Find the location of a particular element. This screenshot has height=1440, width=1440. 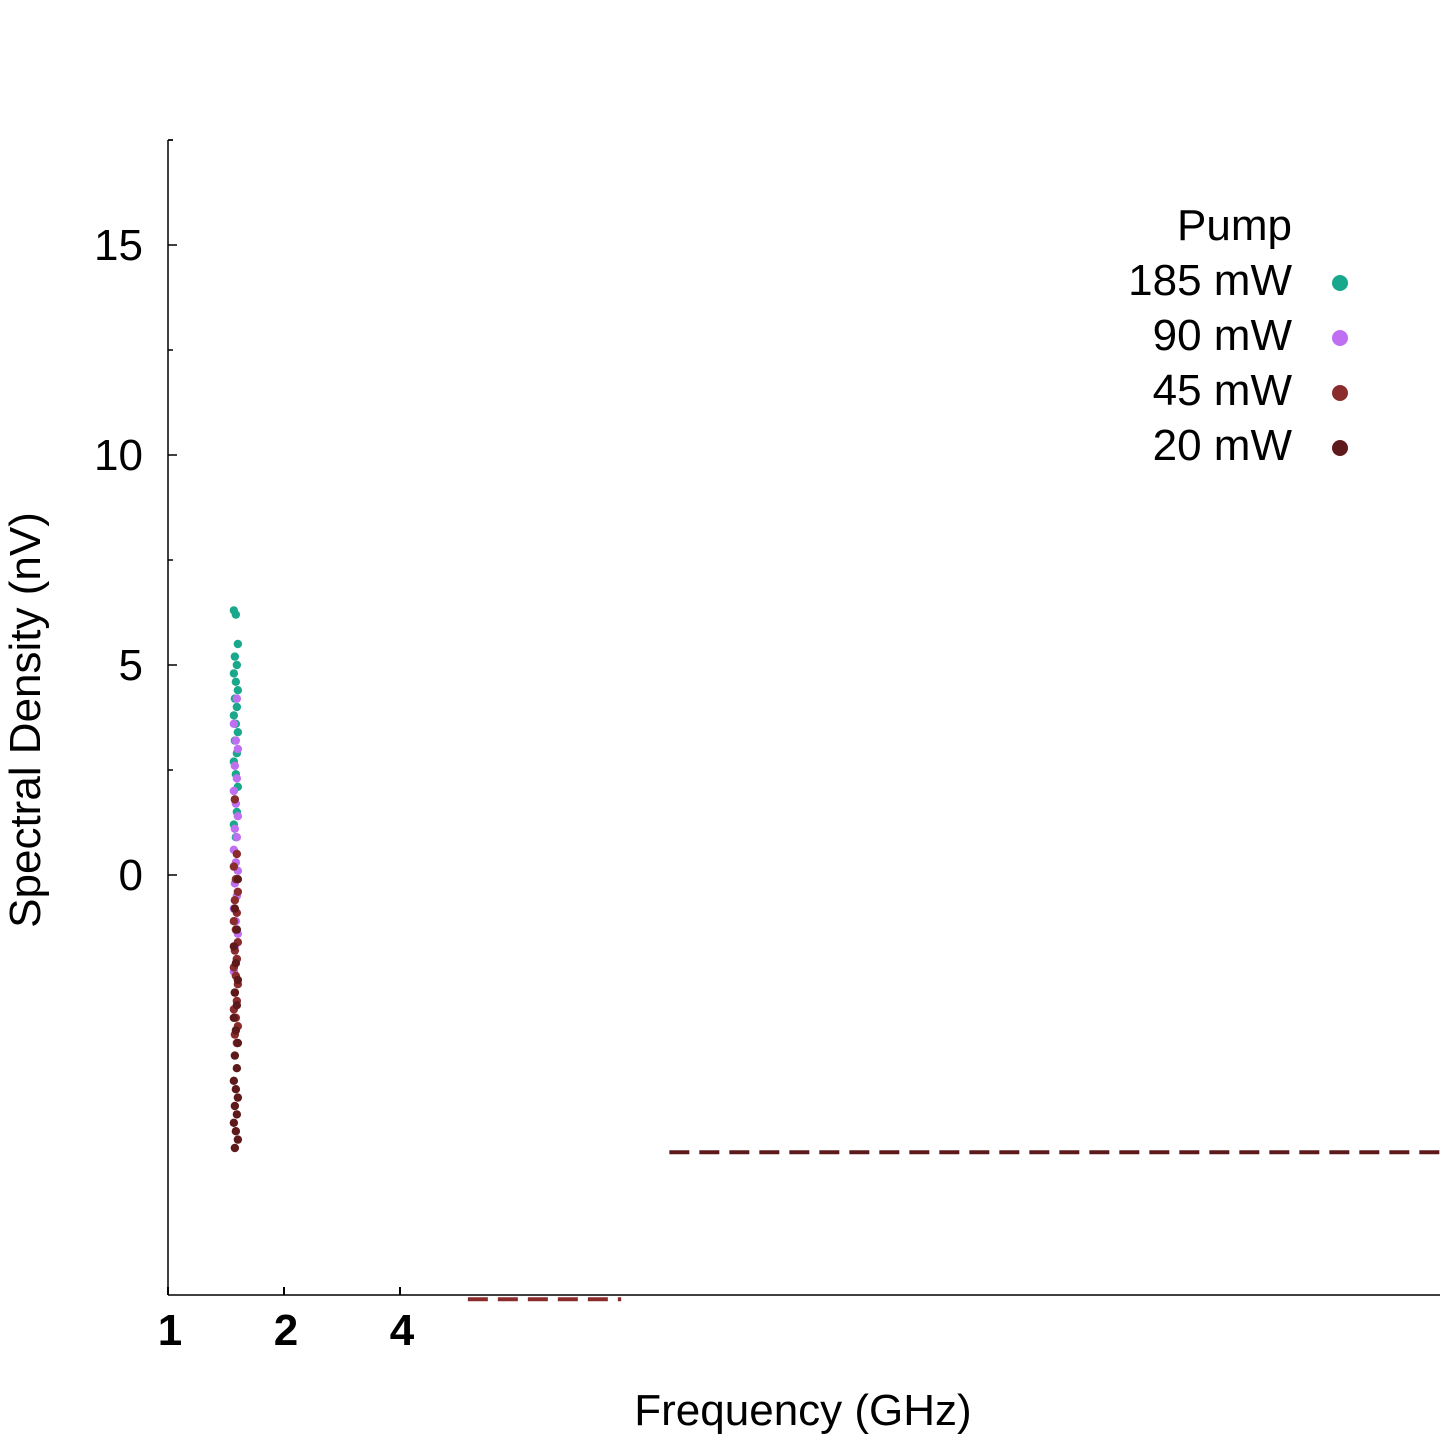

series-20-mw is located at coordinates (236, 1014).